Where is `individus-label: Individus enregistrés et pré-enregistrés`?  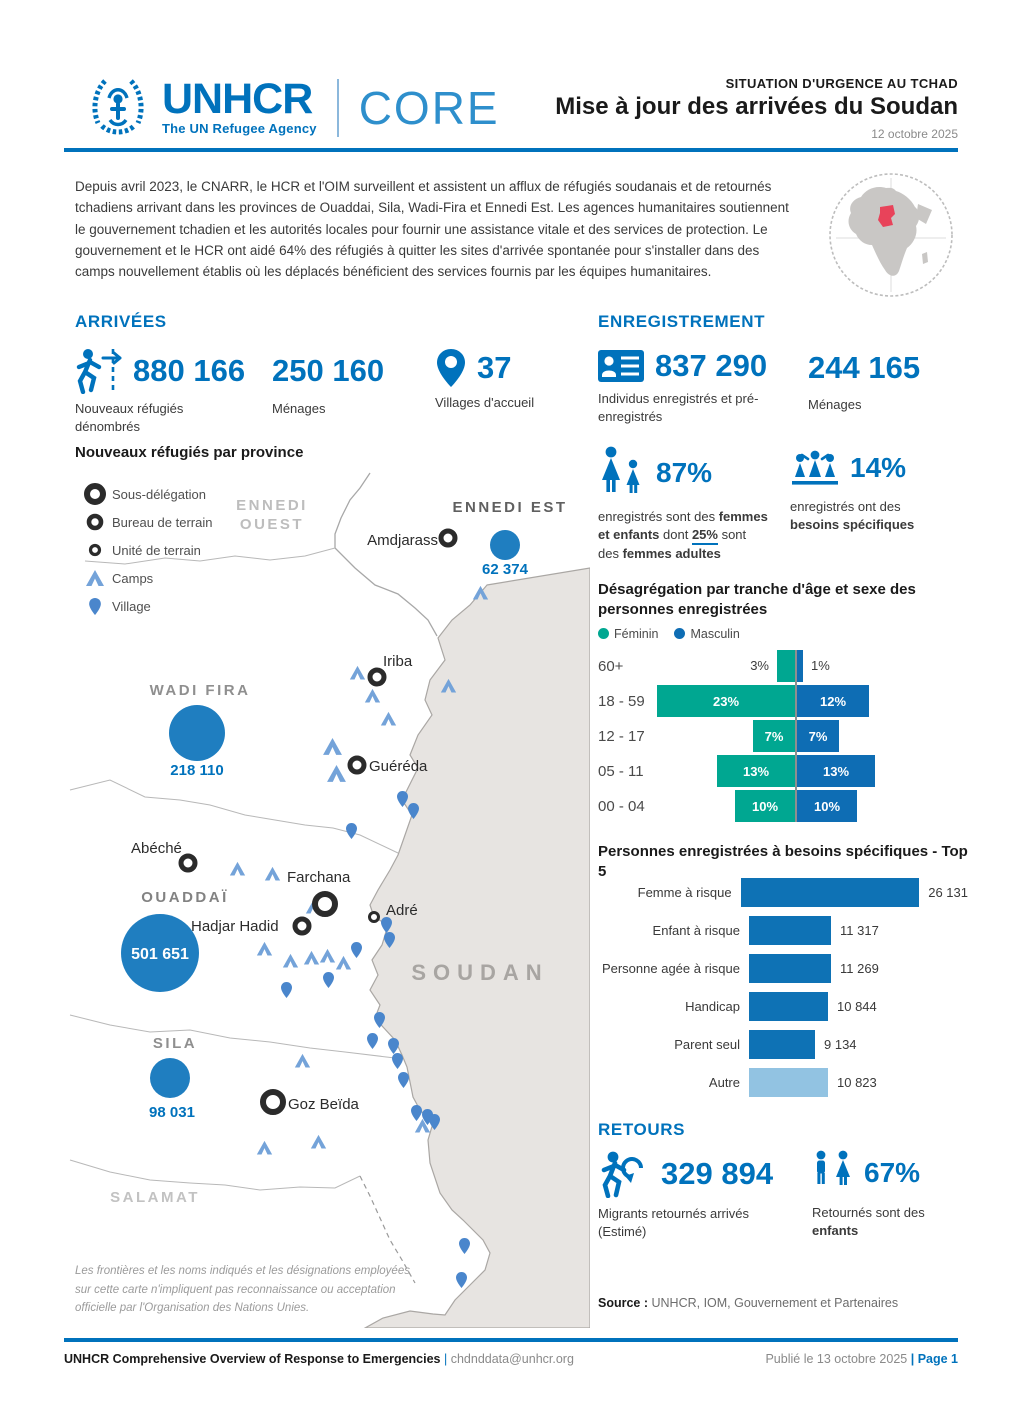
individus-label: Individus enregistrés et pré-enregistrés is located at coordinates (678, 407).